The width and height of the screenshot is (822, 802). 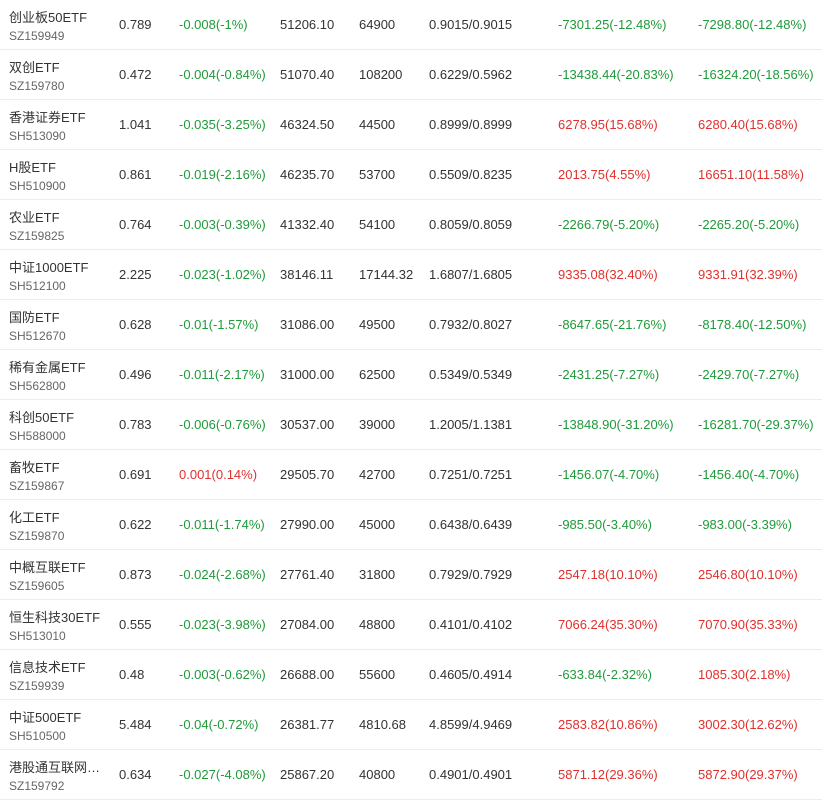 I want to click on fund-code: SH513010, so click(x=37, y=636).